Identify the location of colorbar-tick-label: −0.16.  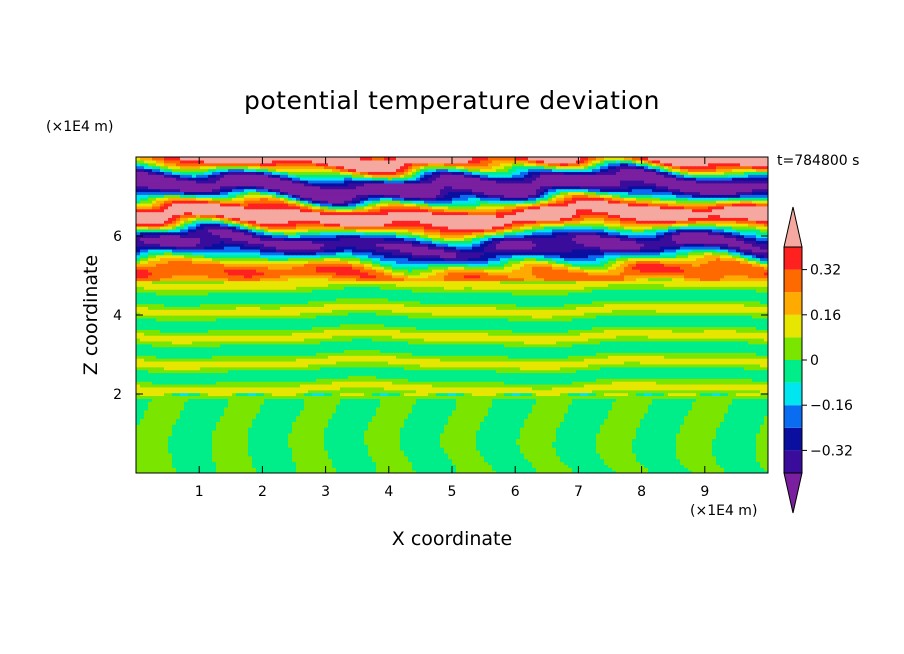
(831, 406).